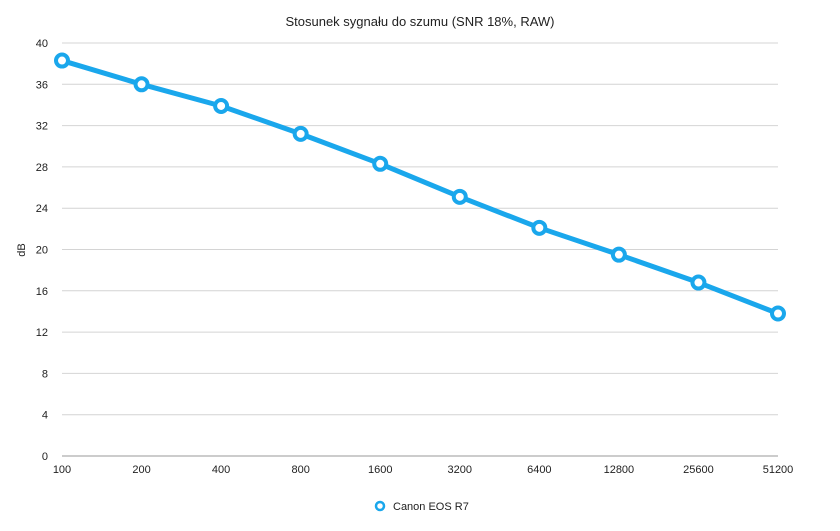  I want to click on y-axis-ticks: 0 4 8 12 16 20 24 28 32 36 40, so click(42, 250).